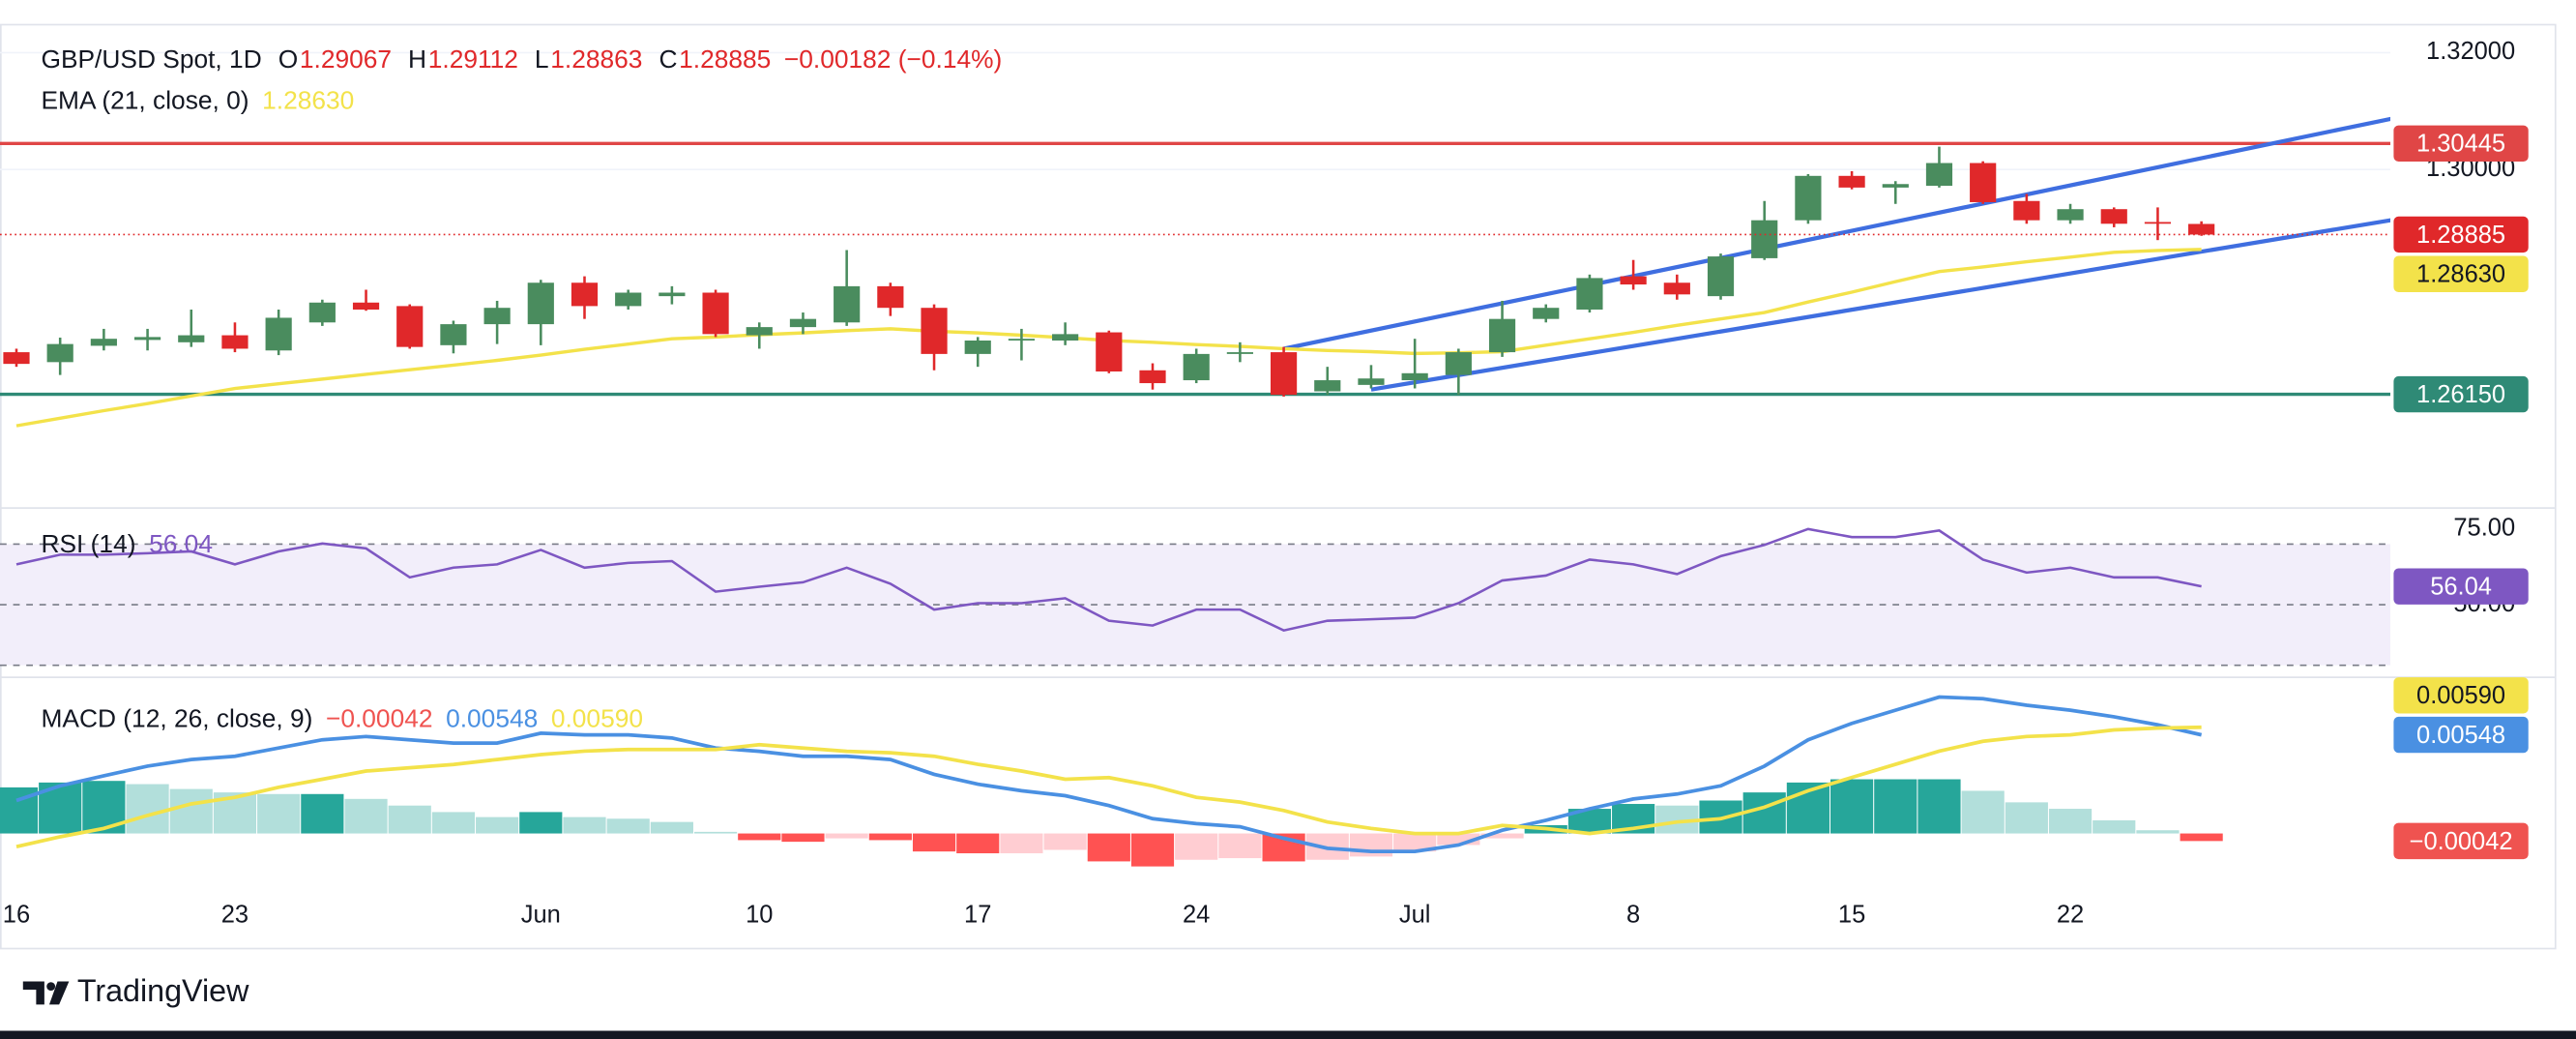 Image resolution: width=2576 pixels, height=1039 pixels. What do you see at coordinates (1108, 786) in the screenshot?
I see `macd-line` at bounding box center [1108, 786].